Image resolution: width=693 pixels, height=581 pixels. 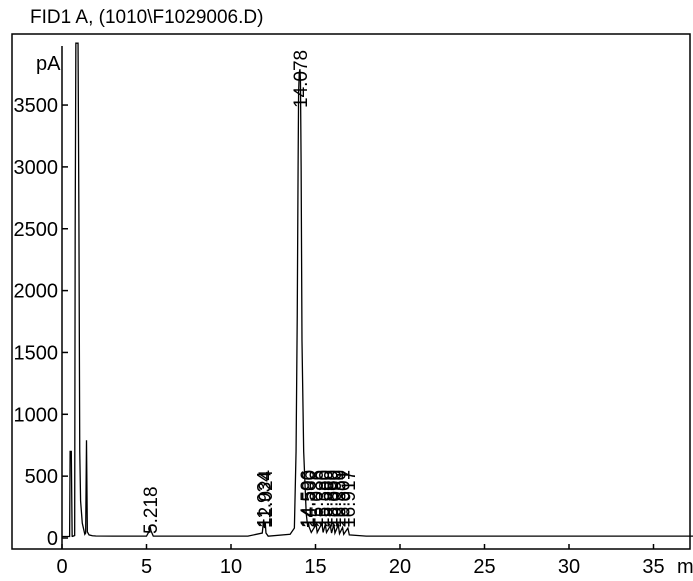 I want to click on x-tick-label: 10, so click(x=231, y=567).